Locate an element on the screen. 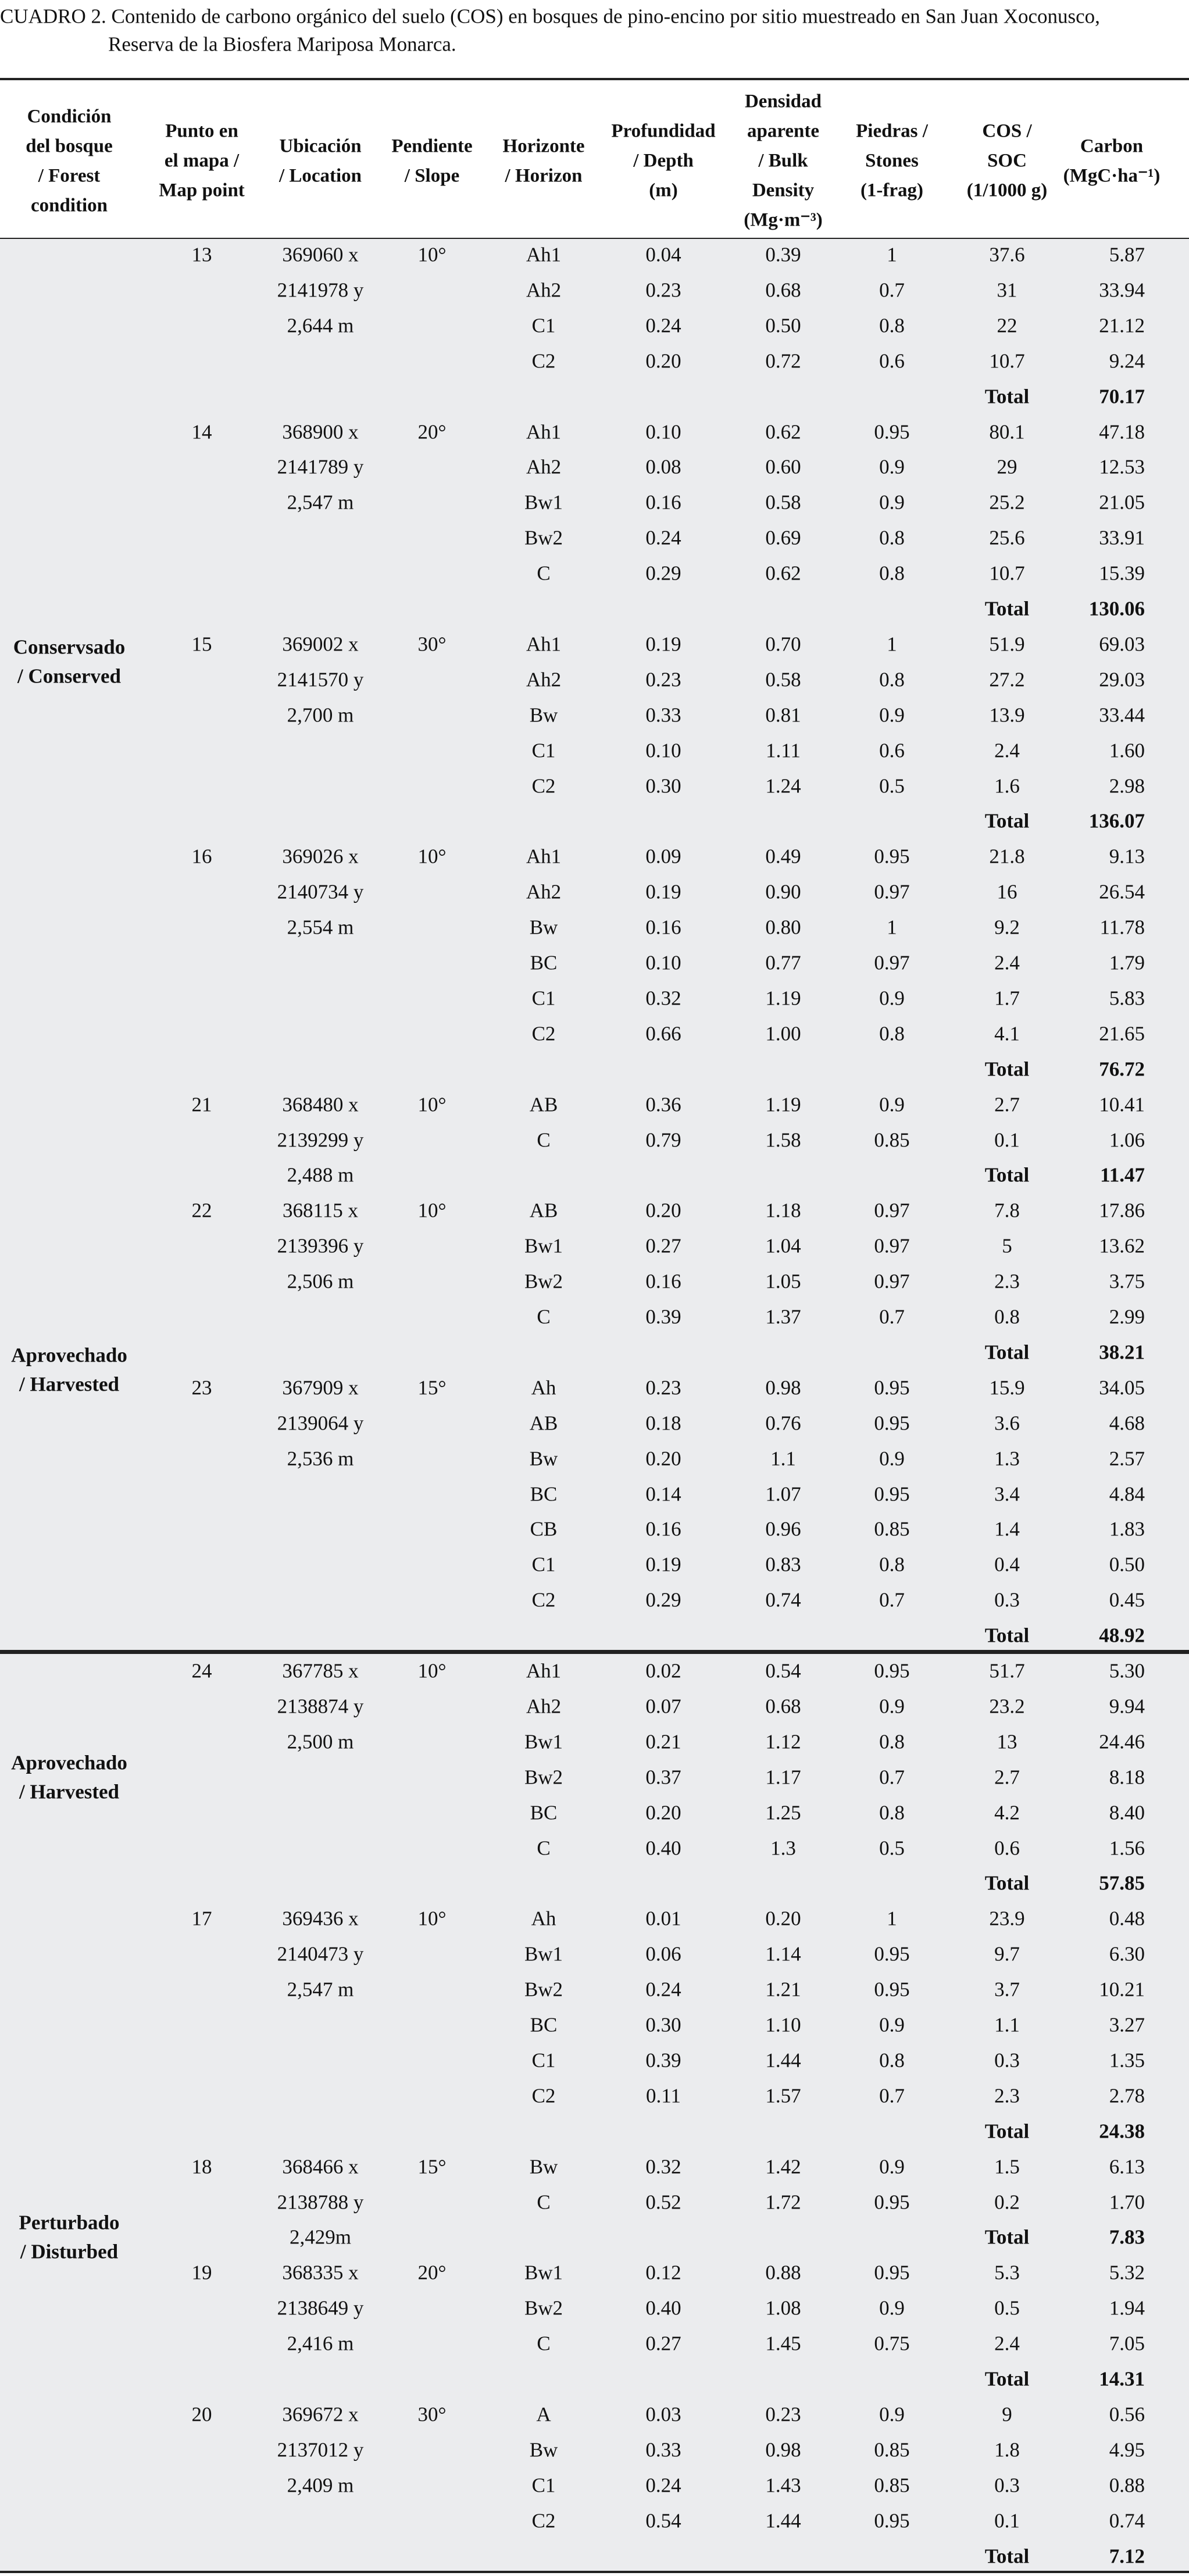 This screenshot has width=1189, height=2576. horizon: C is located at coordinates (544, 1848).